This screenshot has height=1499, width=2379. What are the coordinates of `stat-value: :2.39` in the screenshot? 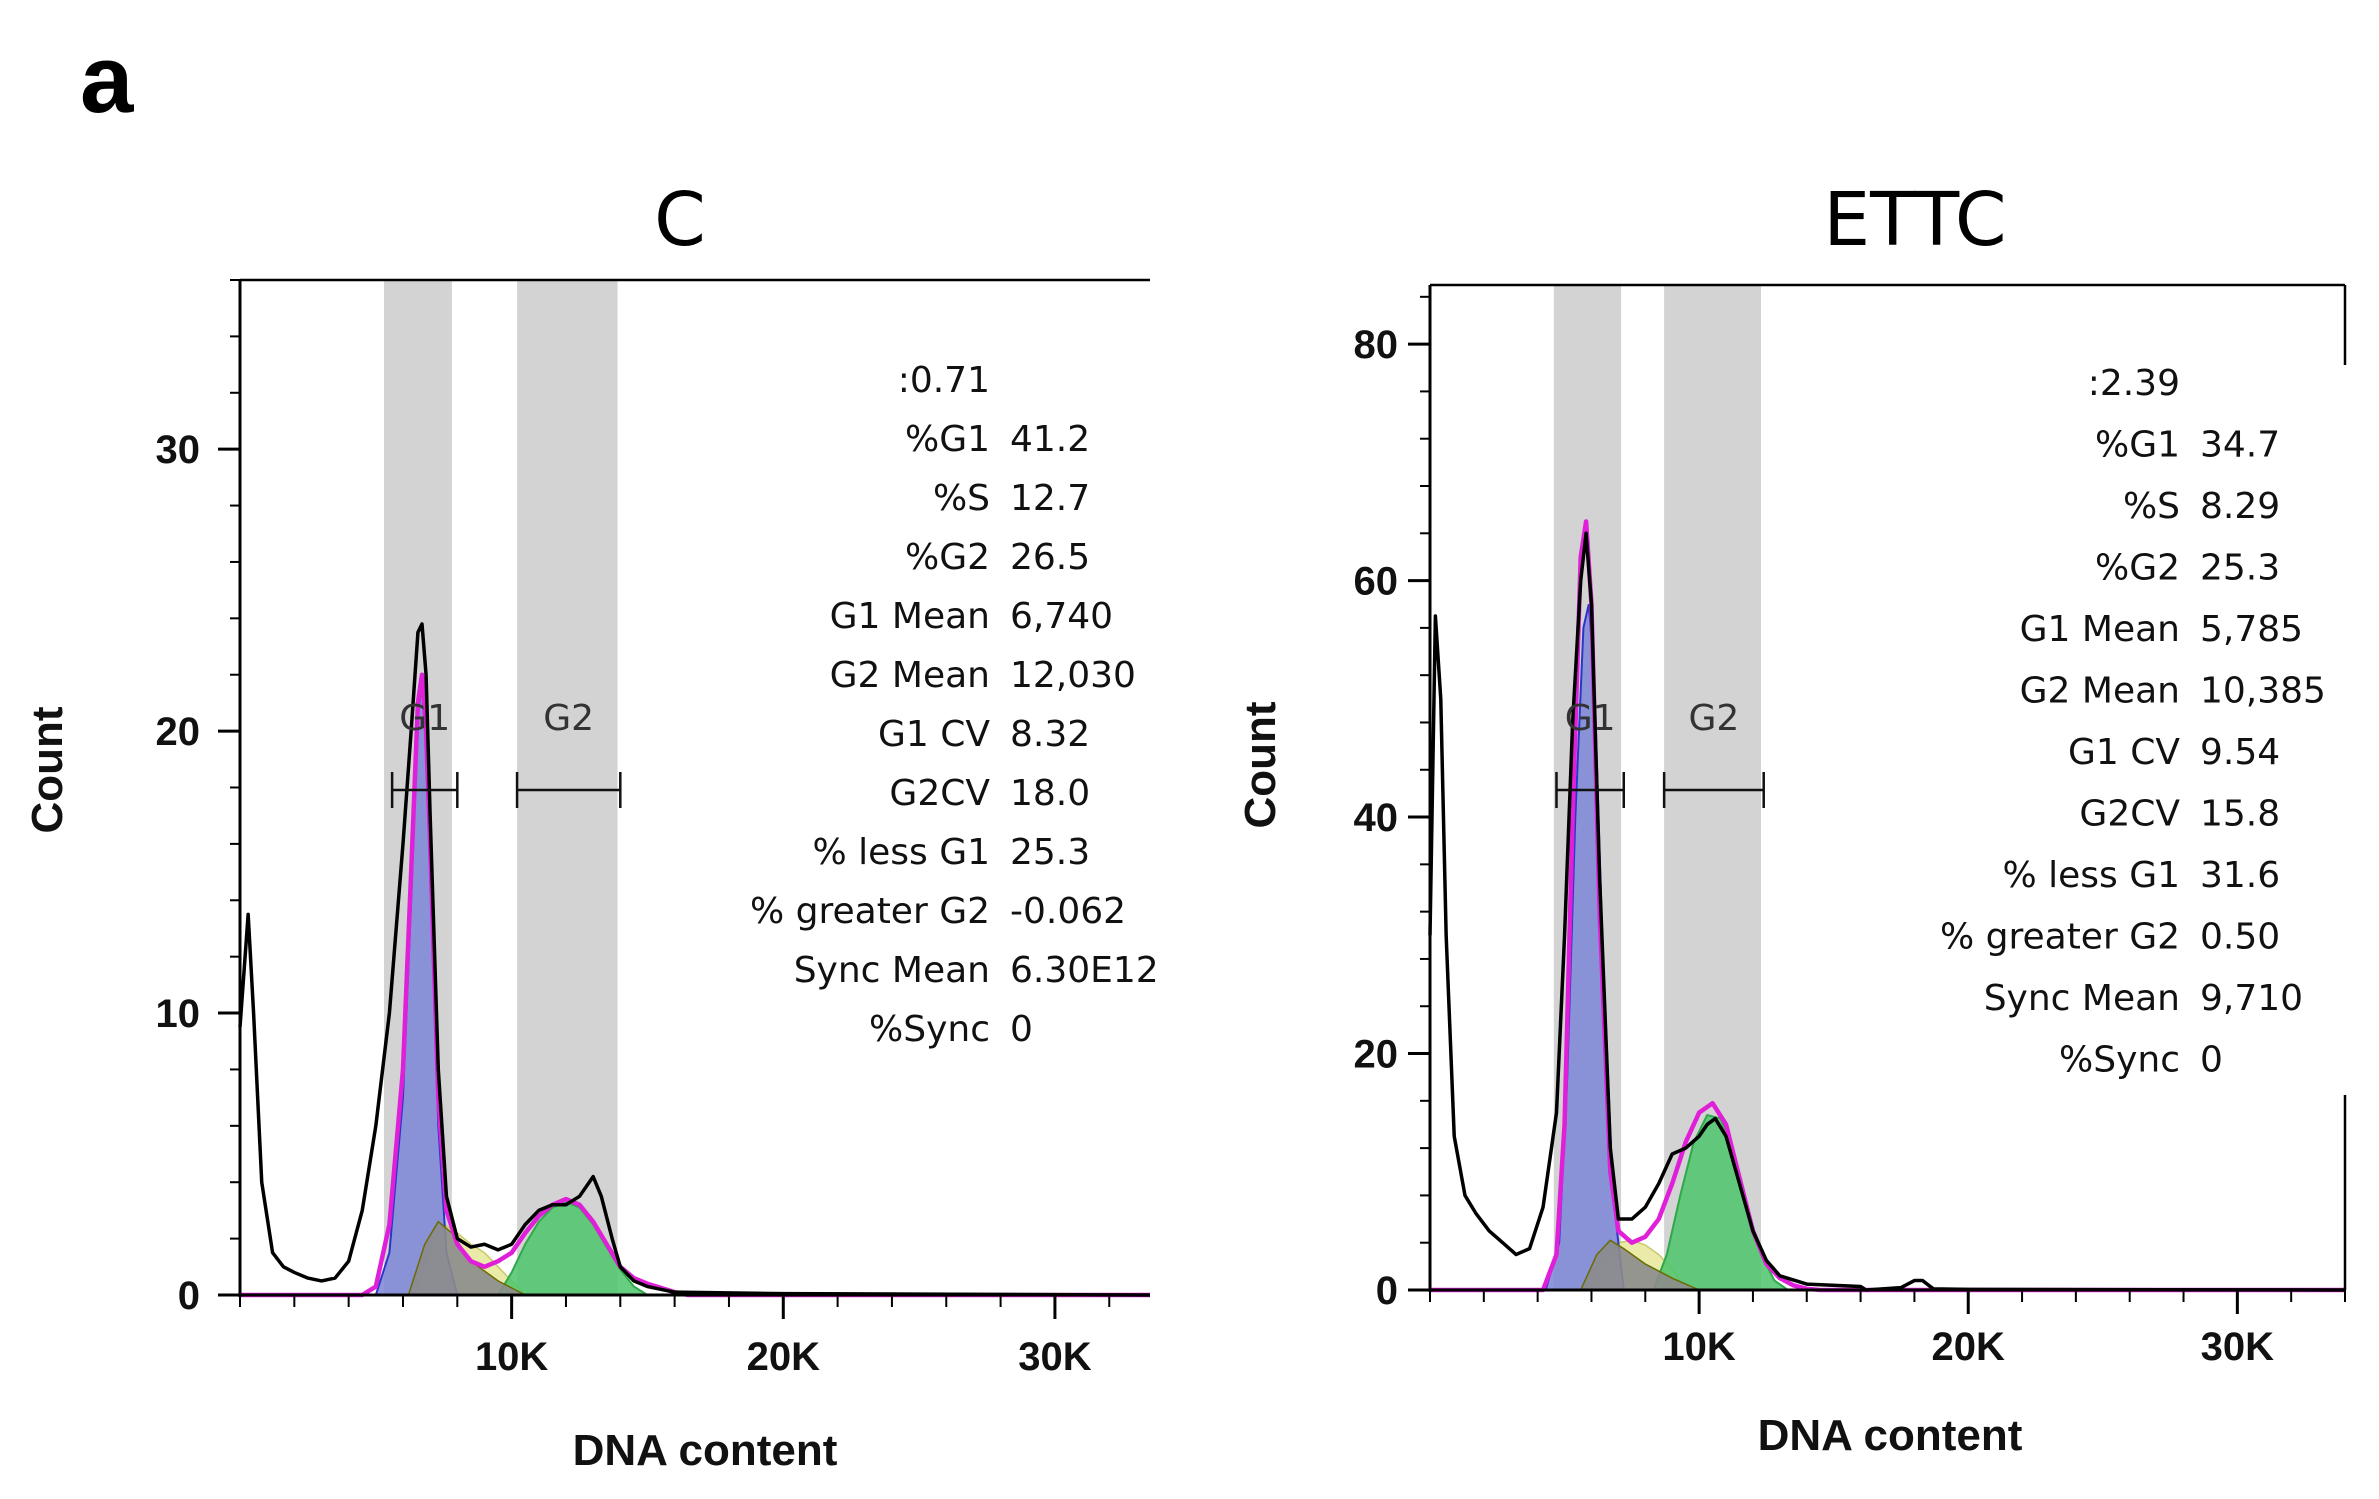 It's located at (2134, 383).